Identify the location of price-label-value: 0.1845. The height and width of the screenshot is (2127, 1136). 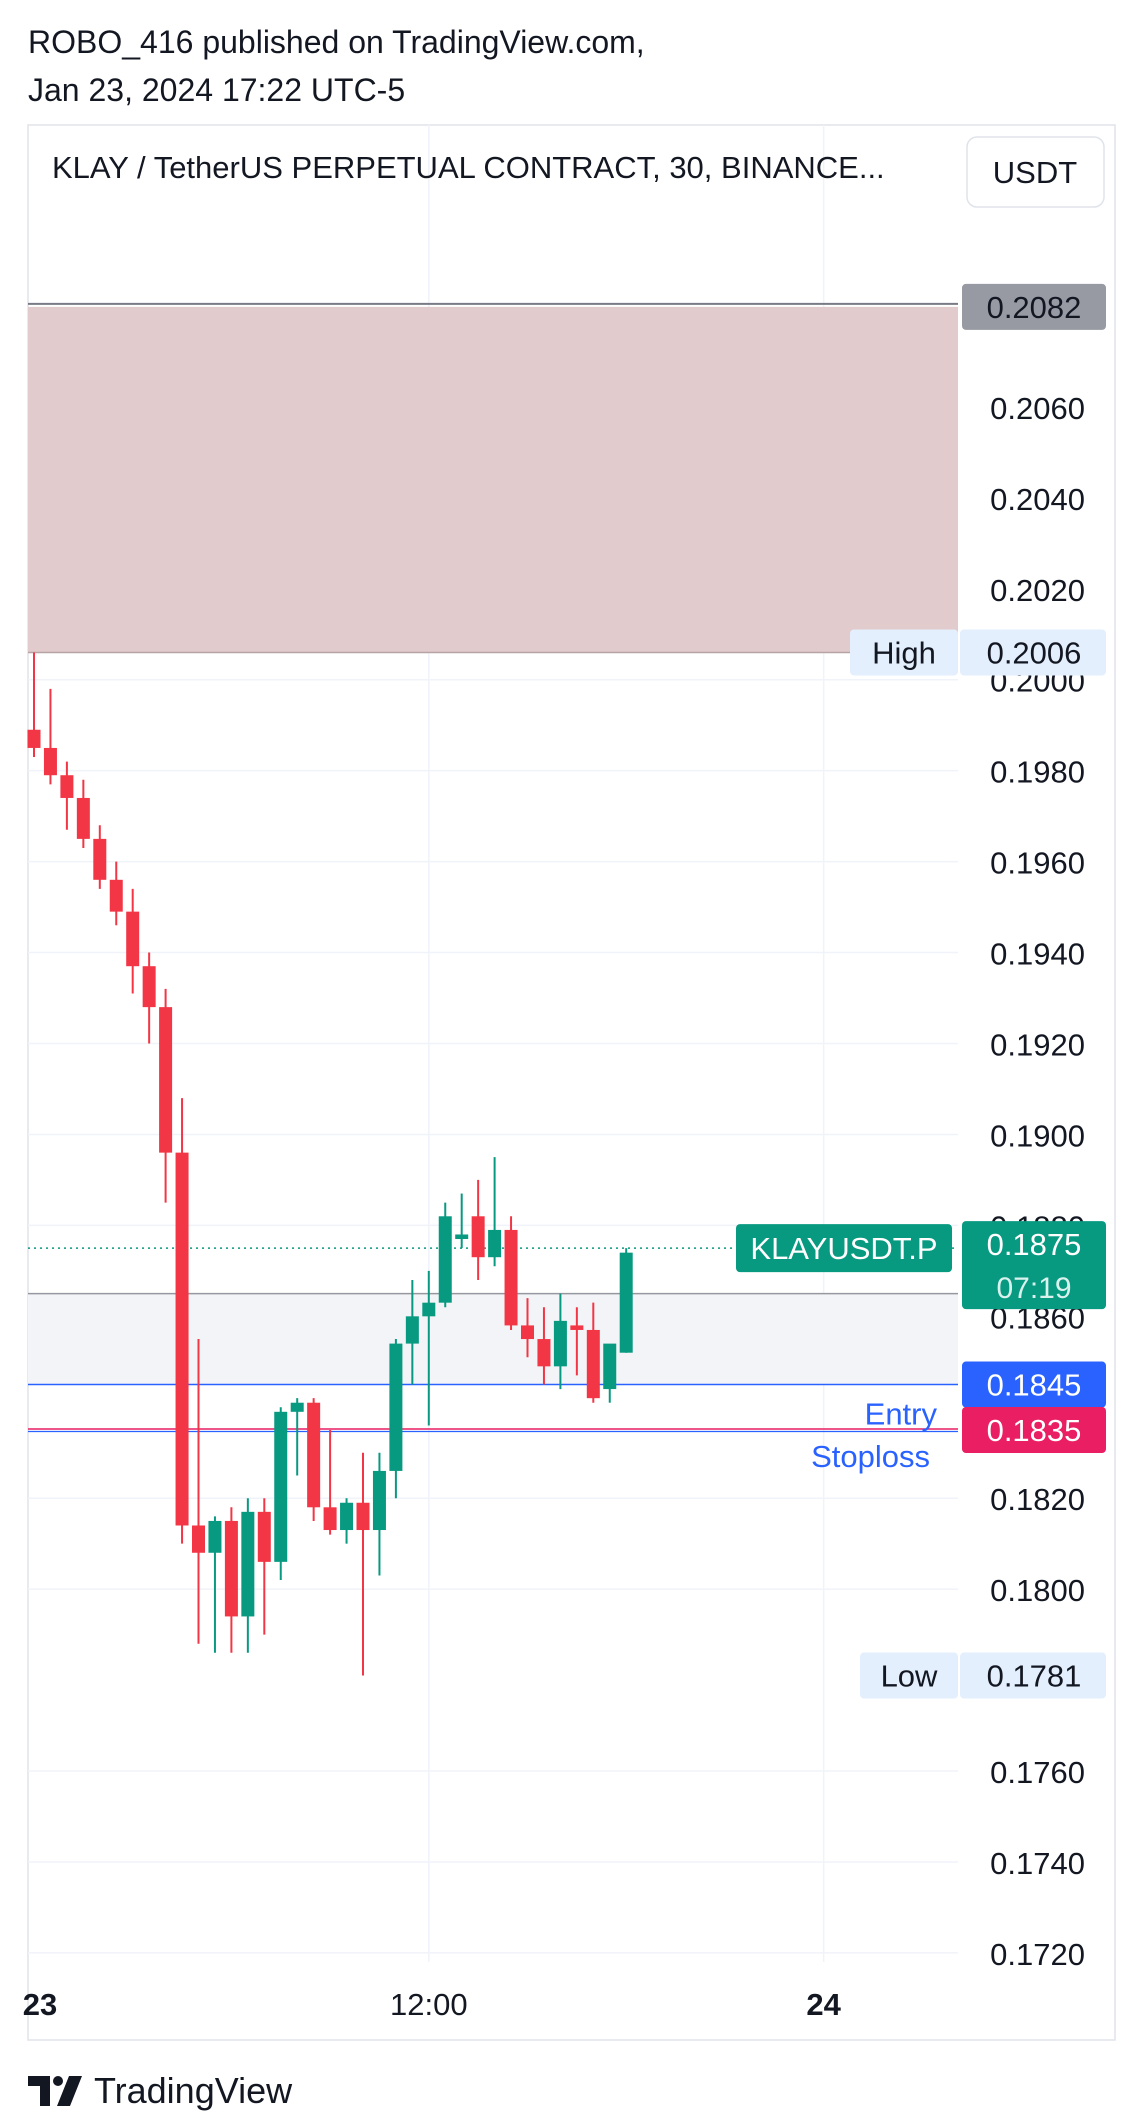
(1034, 1385).